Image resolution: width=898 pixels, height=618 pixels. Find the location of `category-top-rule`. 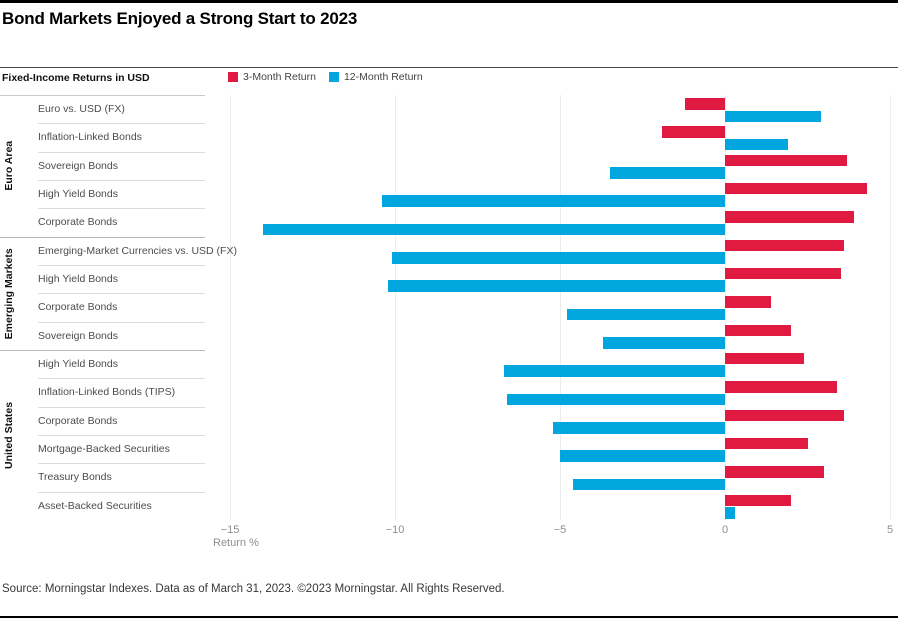

category-top-rule is located at coordinates (102, 95).